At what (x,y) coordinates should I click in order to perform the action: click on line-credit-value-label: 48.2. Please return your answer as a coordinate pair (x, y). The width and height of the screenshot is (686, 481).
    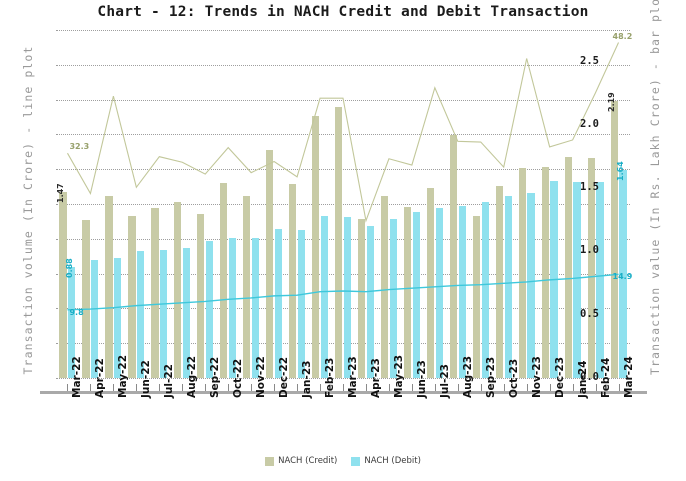
    Looking at the image, I should click on (622, 36).